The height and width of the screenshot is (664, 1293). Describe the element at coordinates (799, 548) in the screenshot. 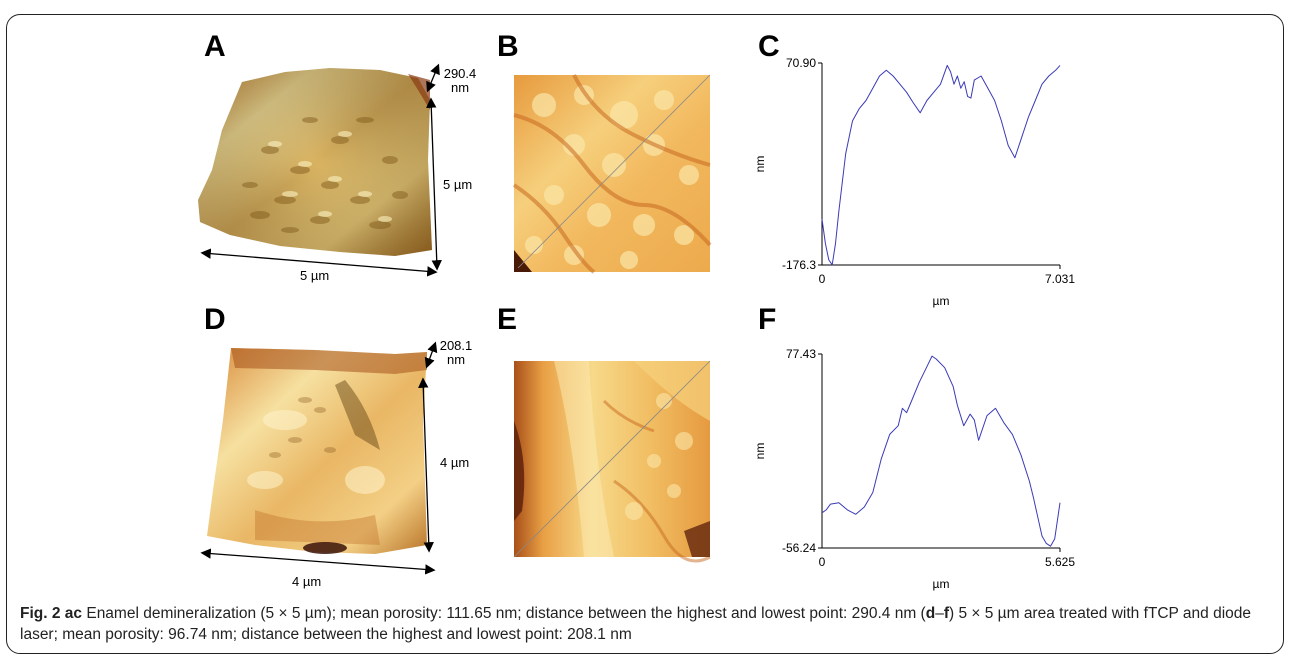

I see `y-tick-label: -56.24` at that location.